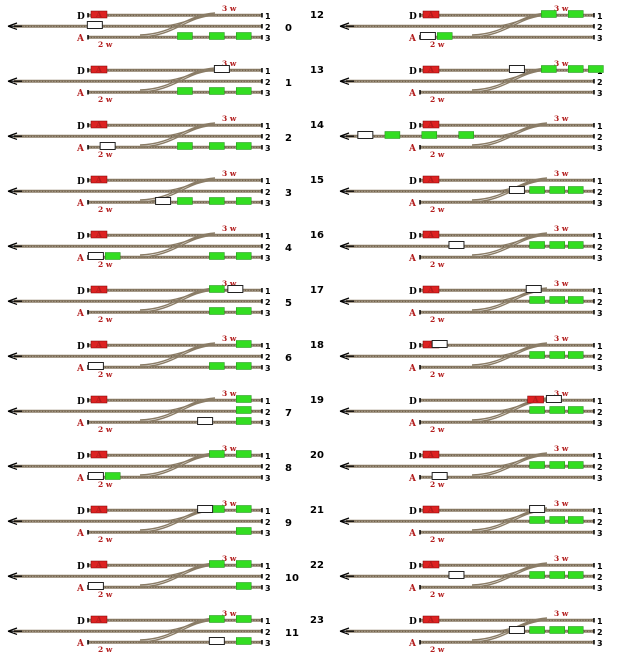 The image size is (625, 660). Describe the element at coordinates (317, 620) in the screenshot. I see `step-number: 23` at that location.